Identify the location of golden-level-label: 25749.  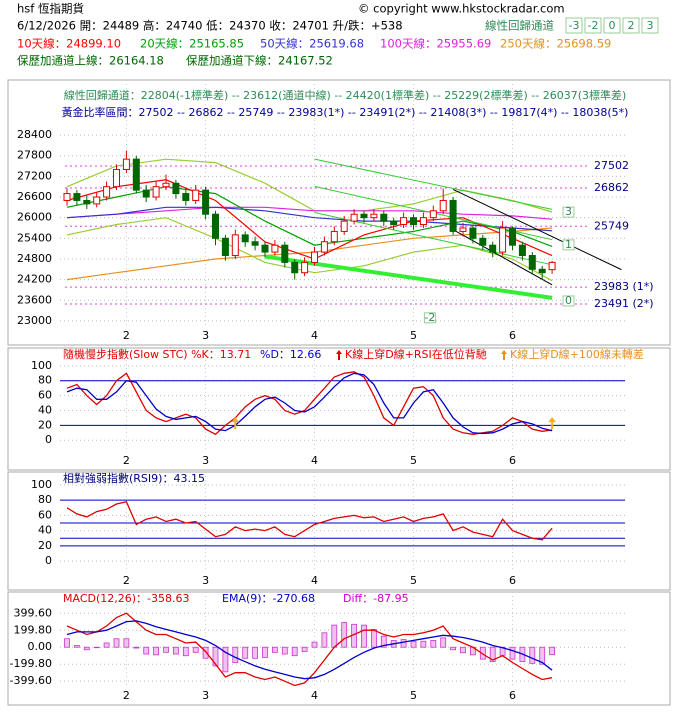
(611, 225).